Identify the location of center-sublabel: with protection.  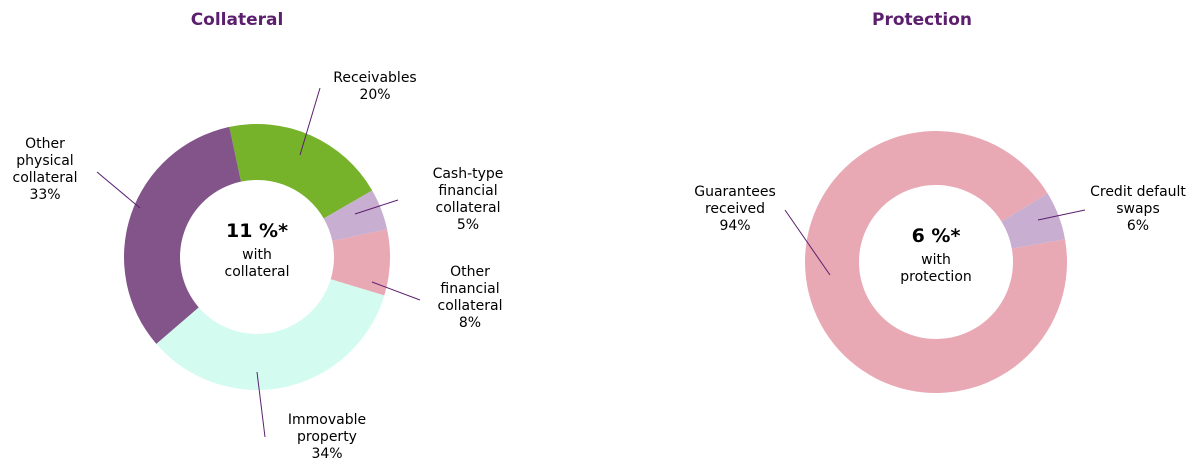
(936, 268).